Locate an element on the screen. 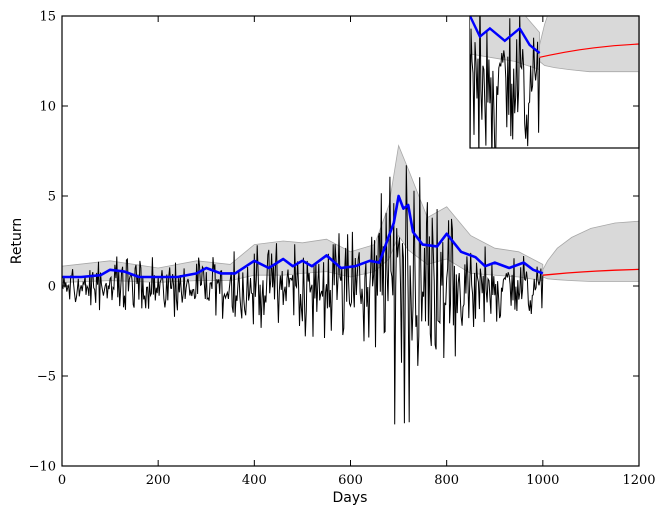 The image size is (664, 515). x-tick-label: 0 is located at coordinates (62, 480).